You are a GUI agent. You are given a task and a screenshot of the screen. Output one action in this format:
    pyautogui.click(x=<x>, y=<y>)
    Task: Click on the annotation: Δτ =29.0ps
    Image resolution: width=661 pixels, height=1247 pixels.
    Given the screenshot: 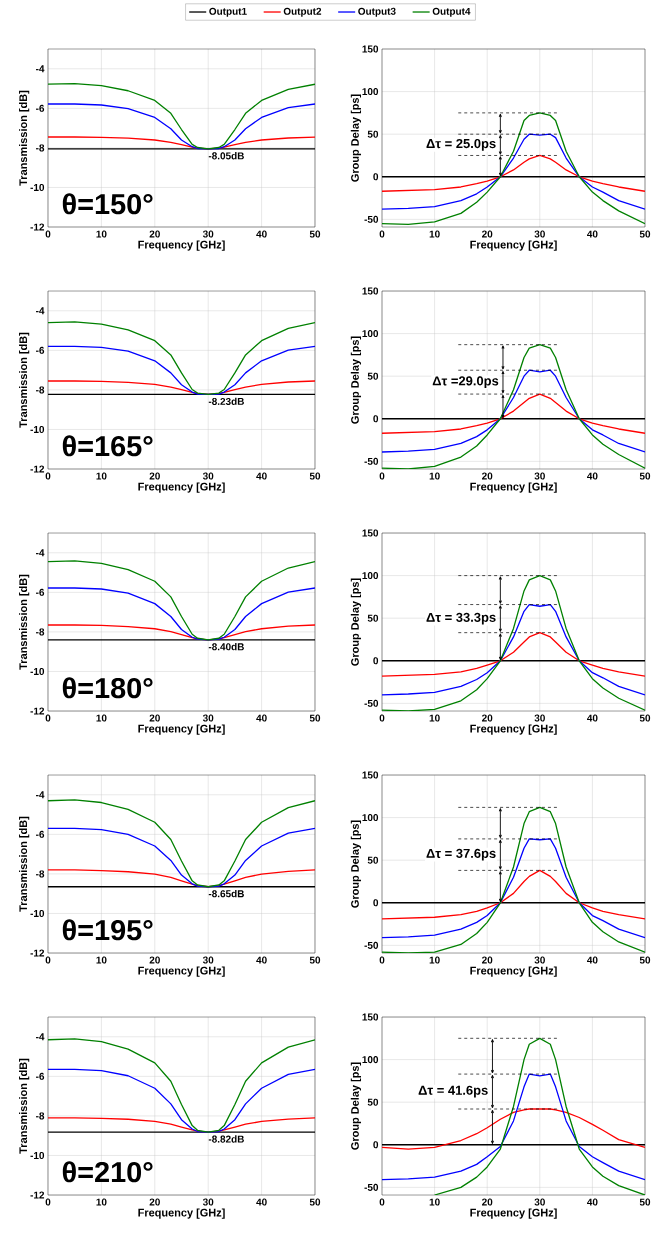 What is the action you would take?
    pyautogui.click(x=465, y=382)
    